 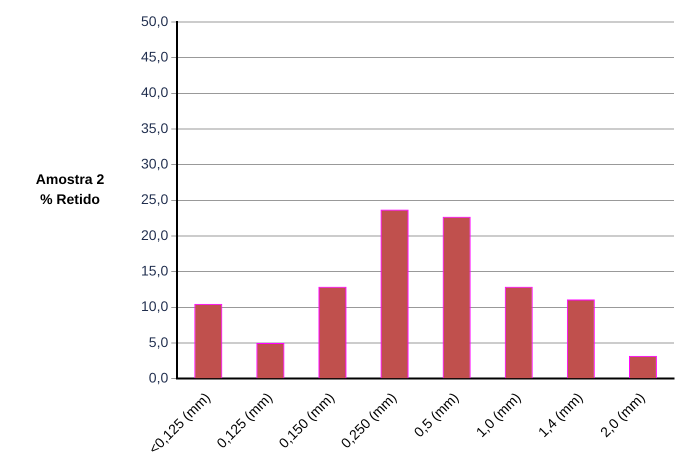 I want to click on y-tick-label: 20,0, so click(x=154, y=234).